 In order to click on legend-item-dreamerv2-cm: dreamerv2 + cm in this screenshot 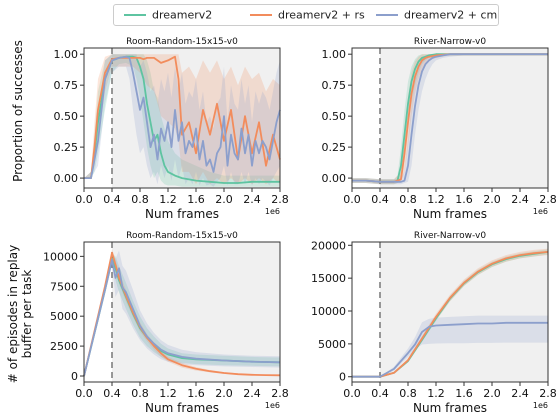, I will do `click(436, 15)`.